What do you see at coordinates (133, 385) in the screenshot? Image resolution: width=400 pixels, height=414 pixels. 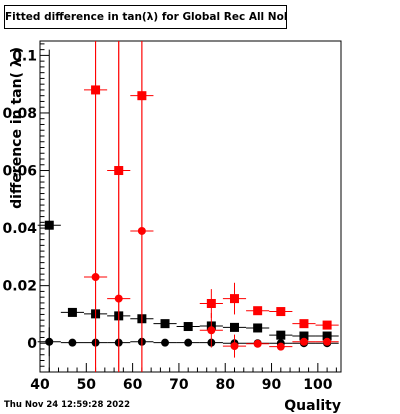 I see `x-tick-label: 60` at bounding box center [133, 385].